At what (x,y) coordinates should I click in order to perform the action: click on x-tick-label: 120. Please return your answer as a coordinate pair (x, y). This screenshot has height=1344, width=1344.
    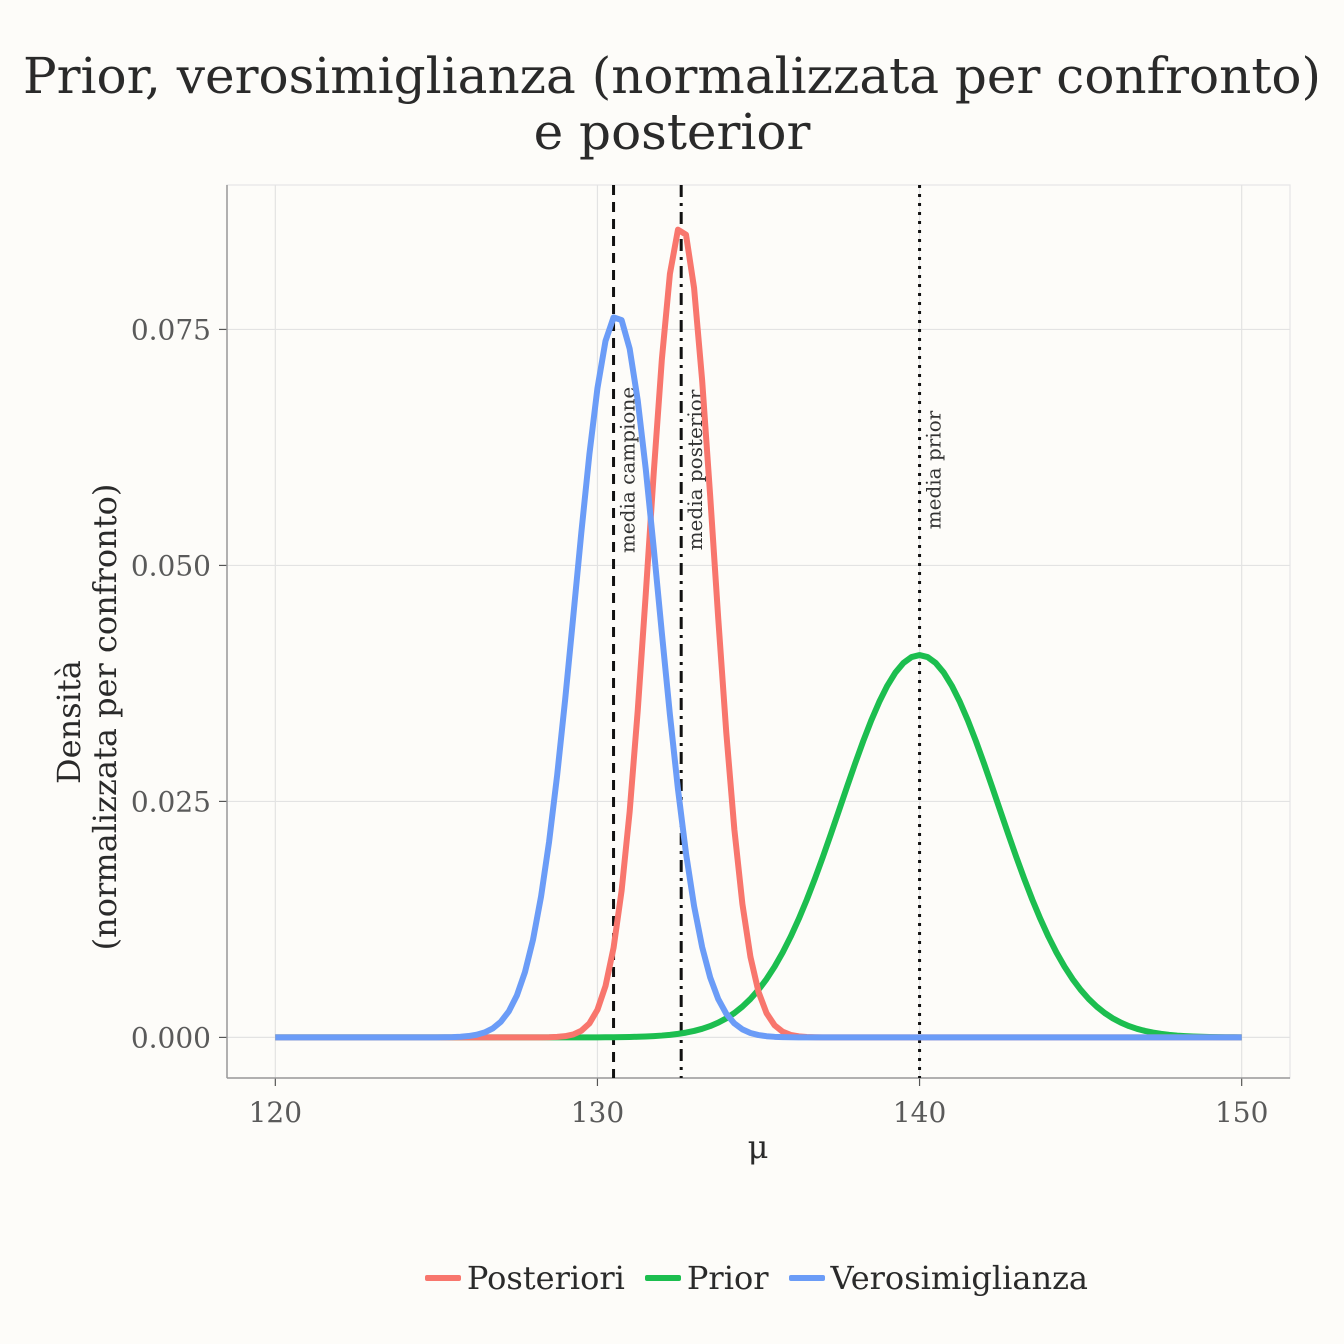
    Looking at the image, I should click on (275, 1112).